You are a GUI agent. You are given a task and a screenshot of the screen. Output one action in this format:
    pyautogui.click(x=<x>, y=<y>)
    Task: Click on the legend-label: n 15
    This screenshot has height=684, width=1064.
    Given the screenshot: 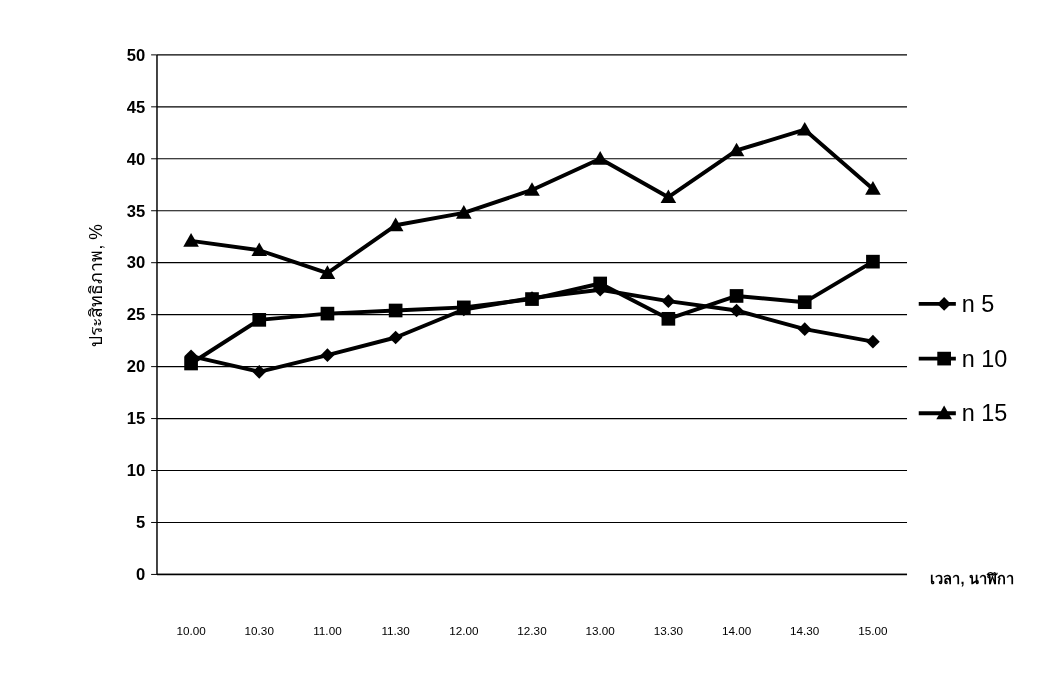 What is the action you would take?
    pyautogui.click(x=984, y=413)
    